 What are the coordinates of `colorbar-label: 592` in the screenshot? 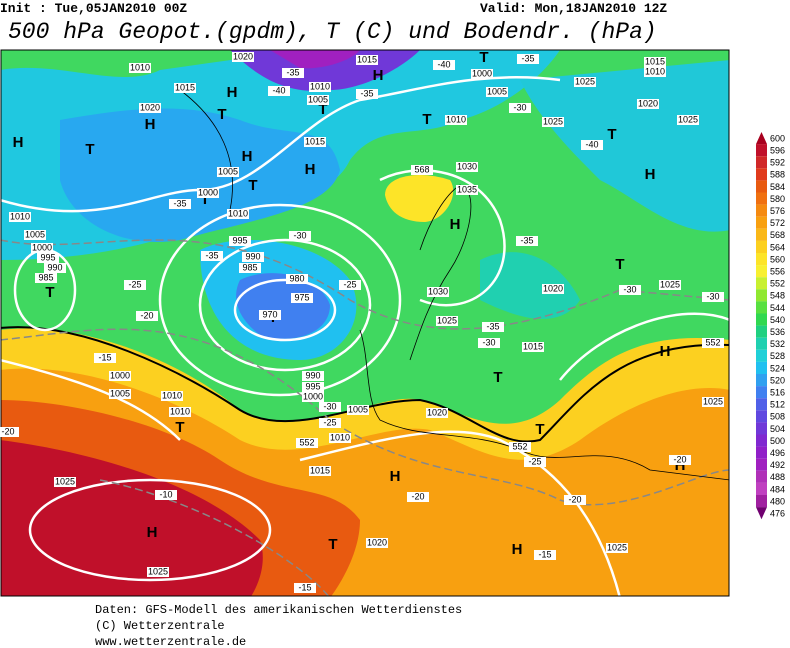 It's located at (777, 163).